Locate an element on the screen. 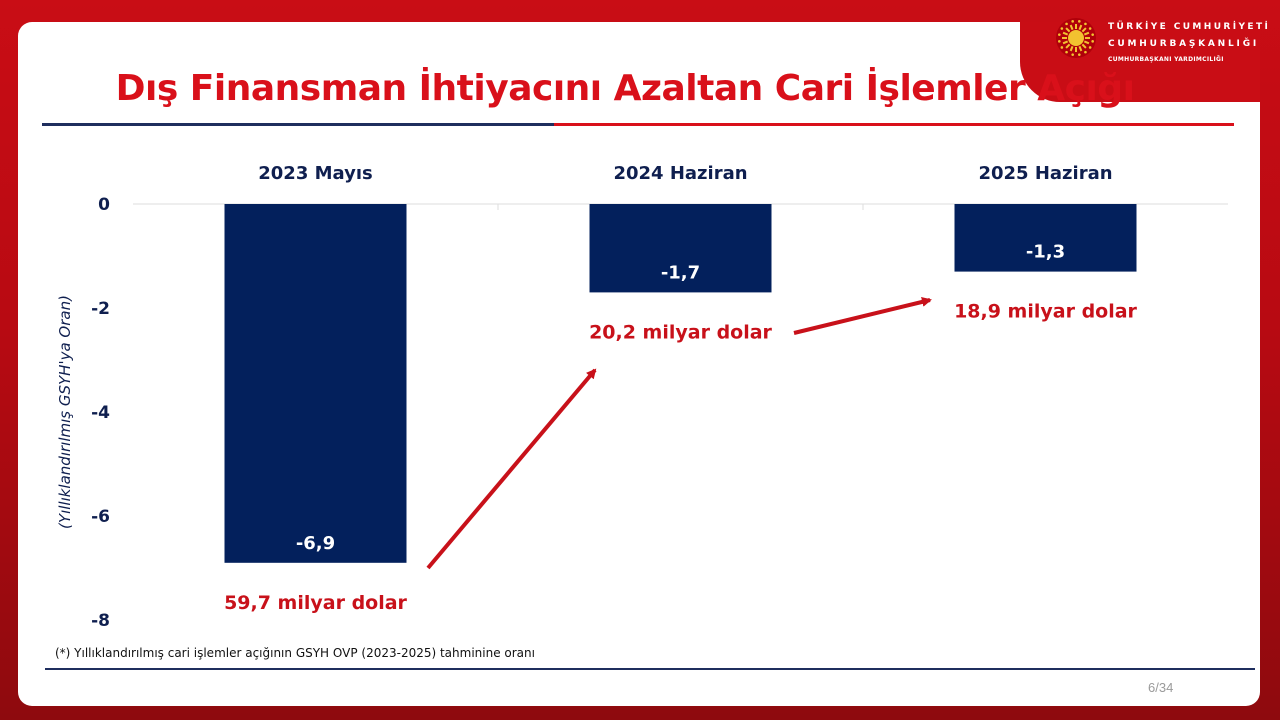 The image size is (1280, 720). org-name-line2: CUMHURBAŞKANLIĞI is located at coordinates (1184, 44).